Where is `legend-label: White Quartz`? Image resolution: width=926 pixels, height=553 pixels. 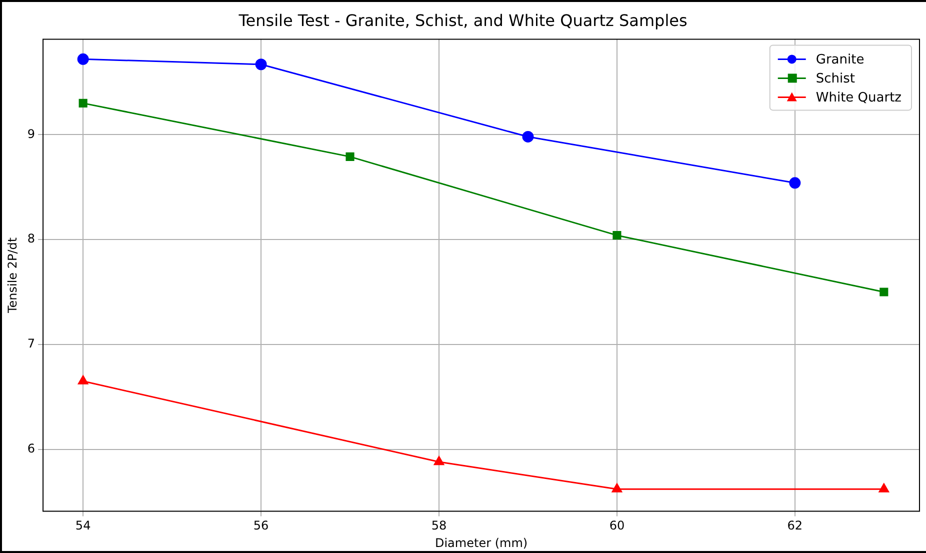
legend-label: White Quartz is located at coordinates (859, 98).